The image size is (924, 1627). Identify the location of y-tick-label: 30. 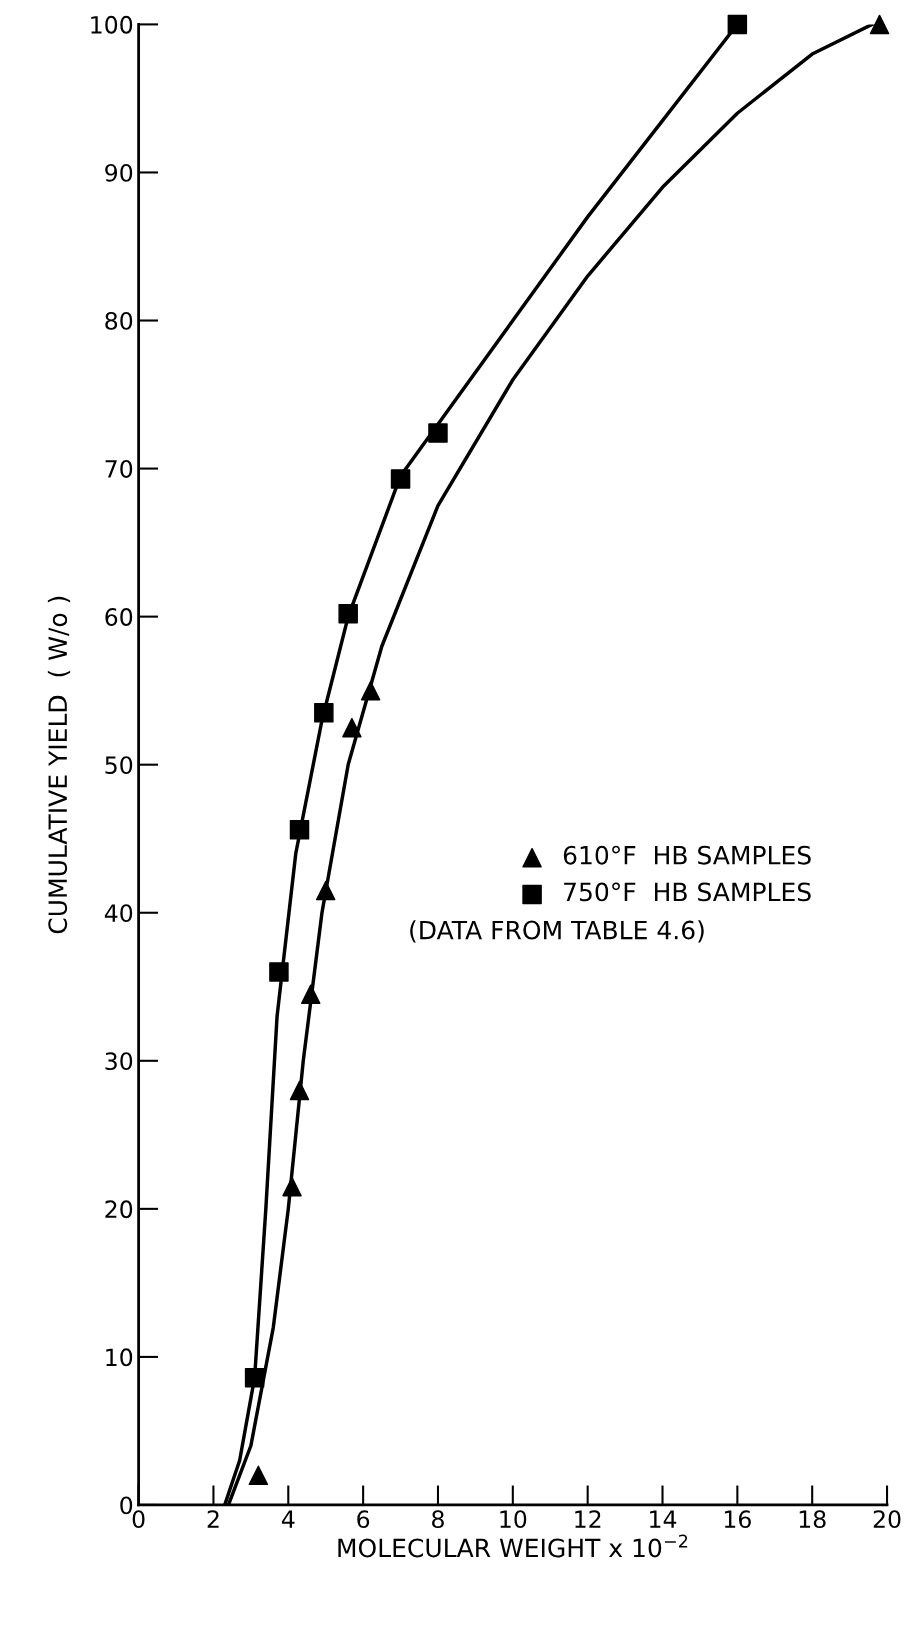
(119, 1061).